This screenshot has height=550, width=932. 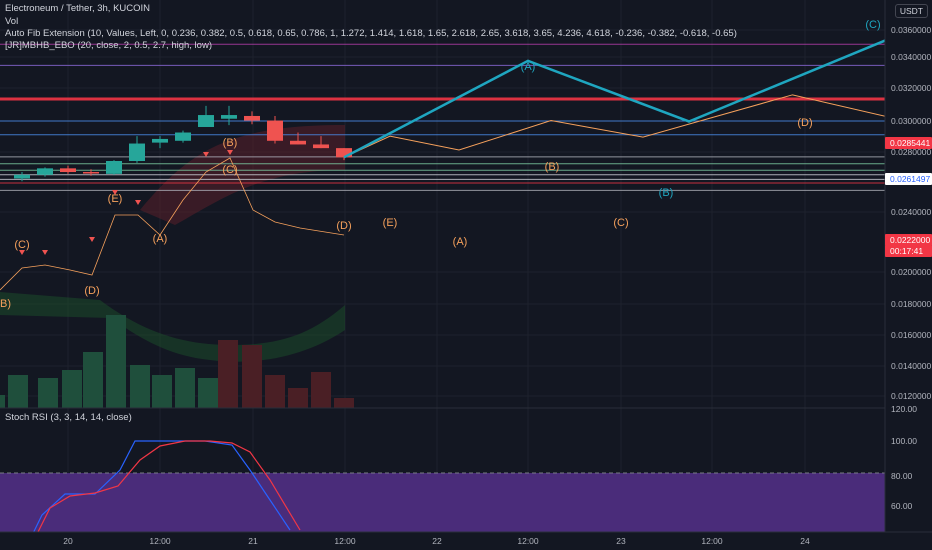 I want to click on orange-wave-label: B), so click(x=5, y=304).